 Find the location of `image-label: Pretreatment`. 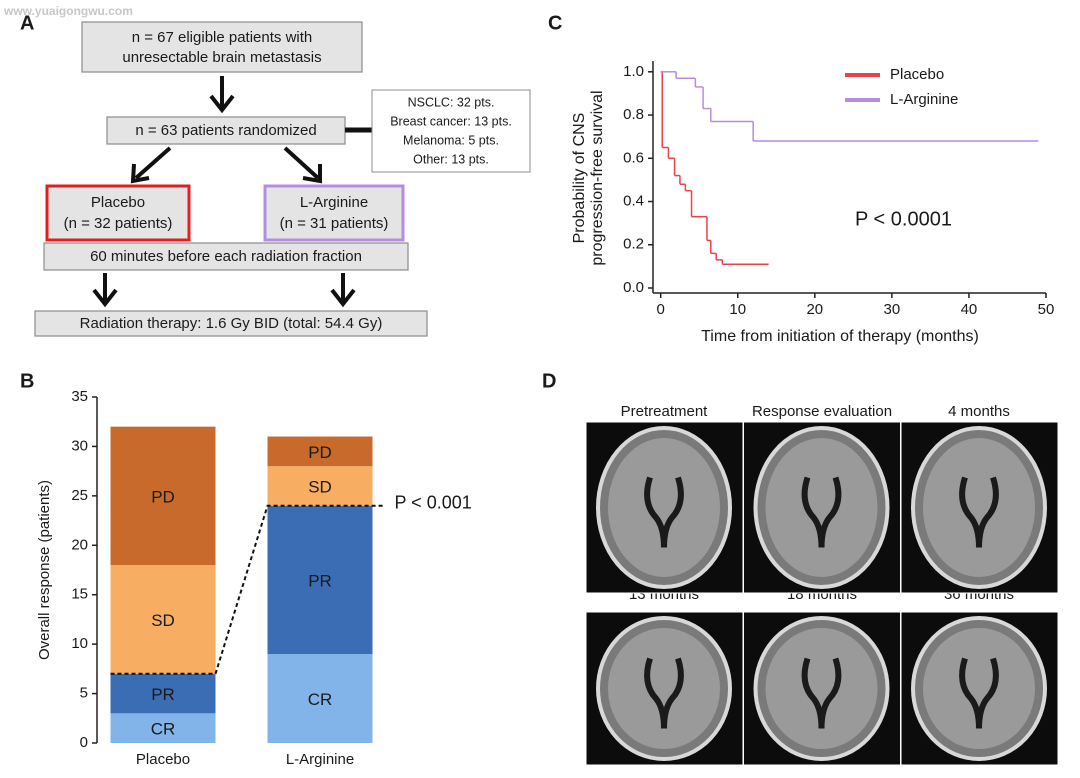

image-label: Pretreatment is located at coordinates (665, 411).